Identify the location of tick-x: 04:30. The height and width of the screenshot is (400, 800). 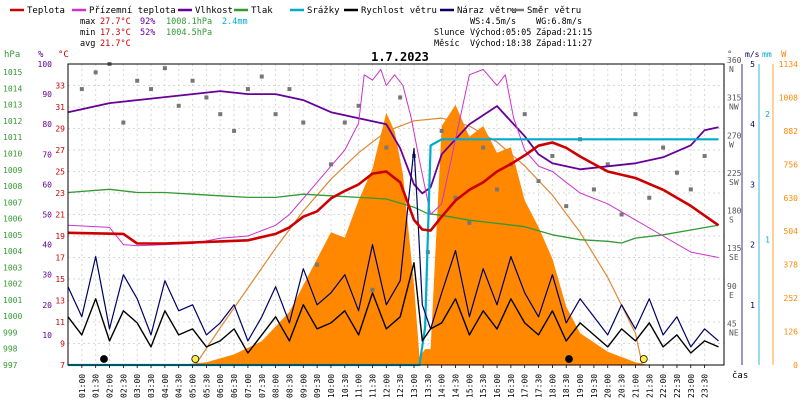
(179, 386).